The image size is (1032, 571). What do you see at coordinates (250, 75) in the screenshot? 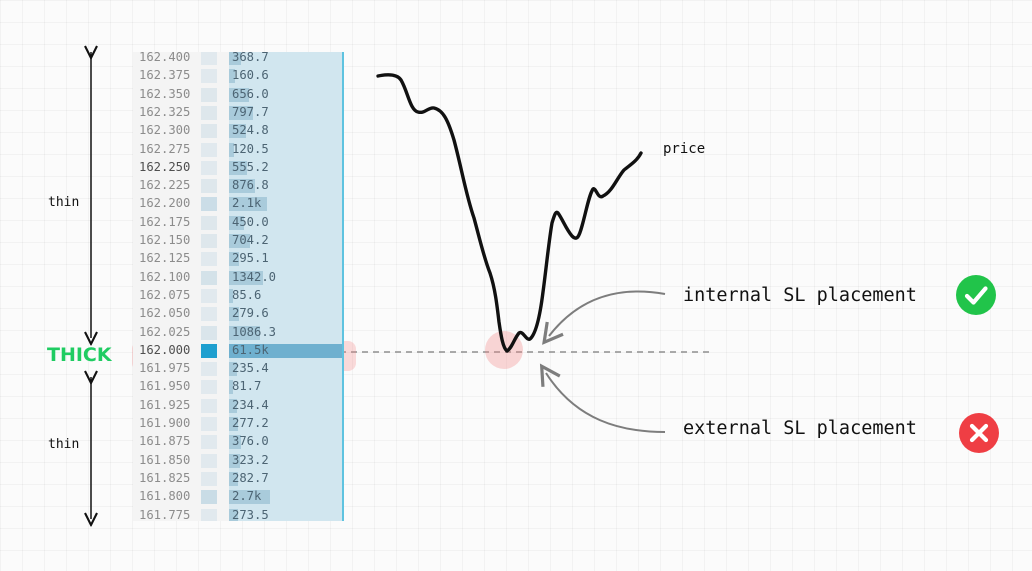
I see `ladder-volume: 160.6` at bounding box center [250, 75].